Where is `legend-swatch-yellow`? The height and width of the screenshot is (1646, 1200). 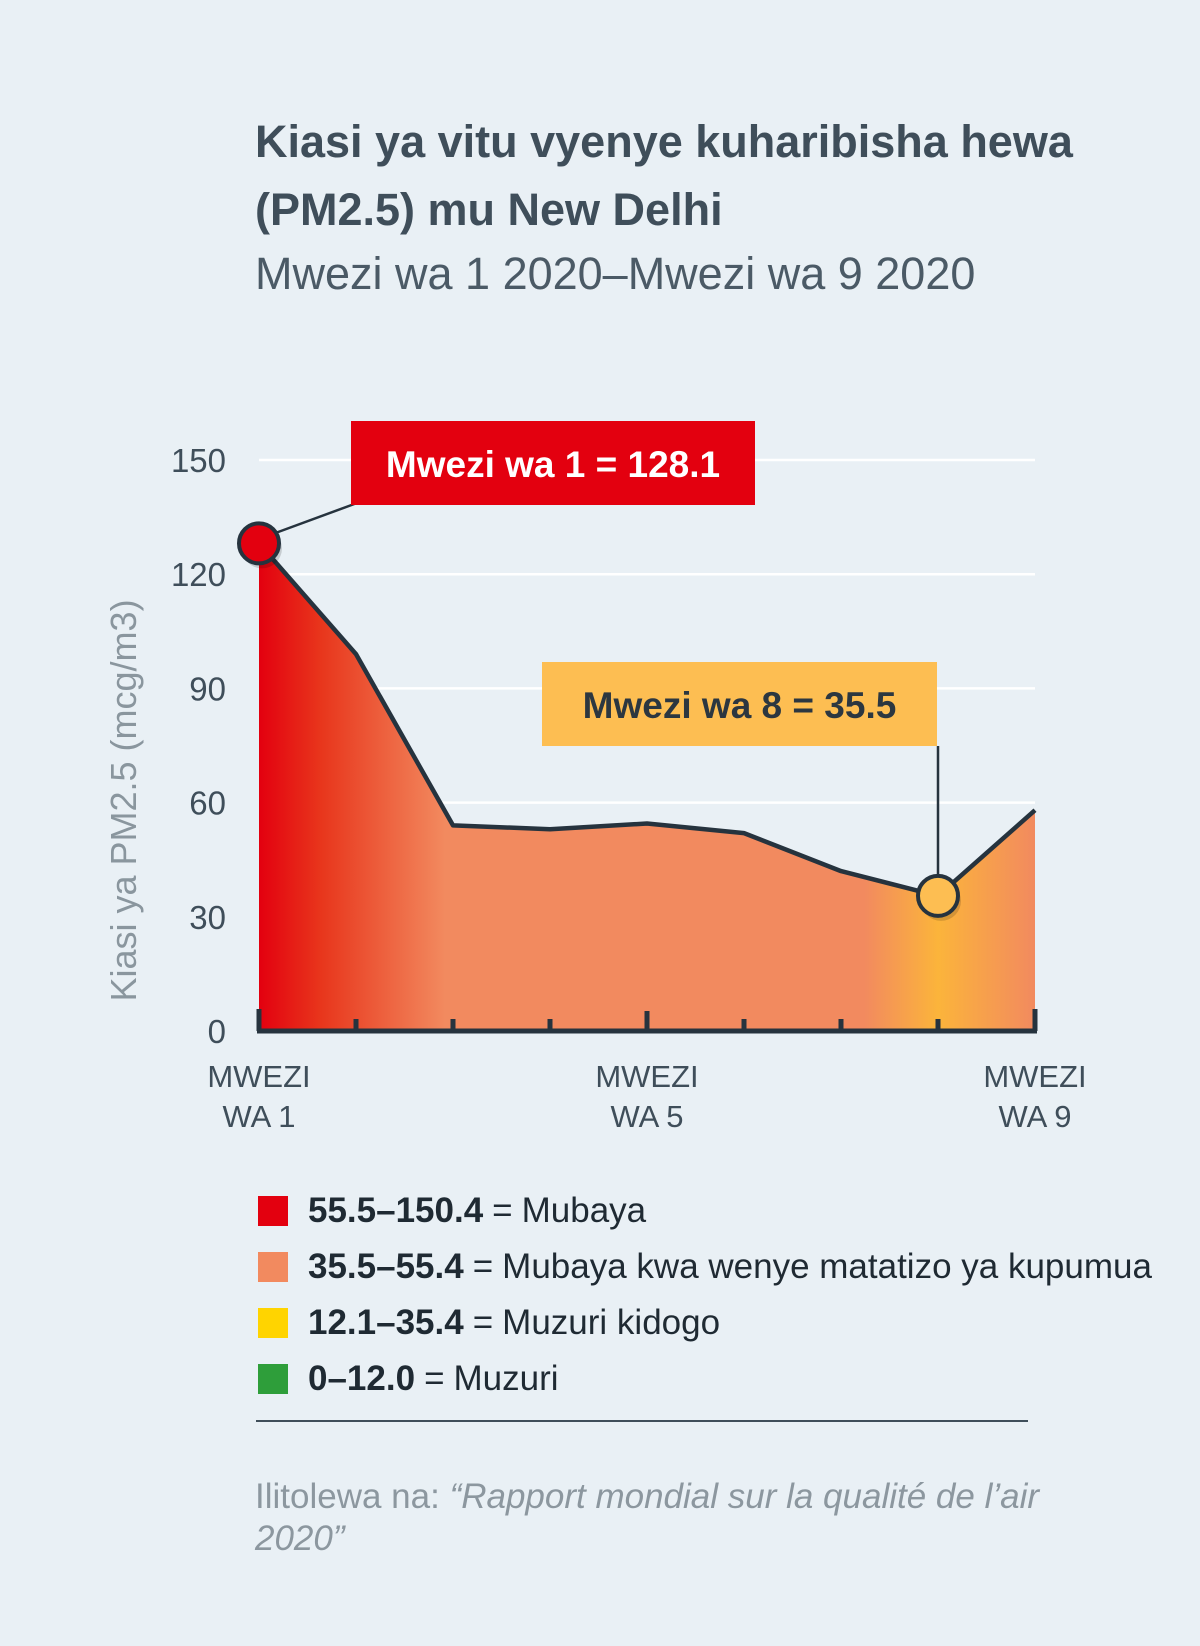 legend-swatch-yellow is located at coordinates (273, 1323).